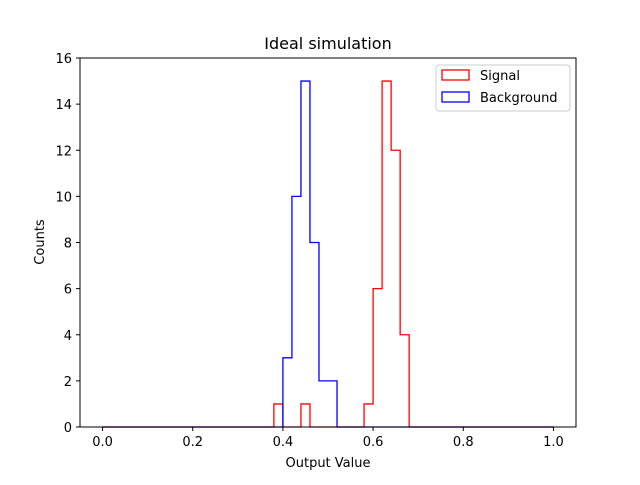 Image resolution: width=640 pixels, height=485 pixels. What do you see at coordinates (63, 151) in the screenshot?
I see `y-tick-label: 12` at bounding box center [63, 151].